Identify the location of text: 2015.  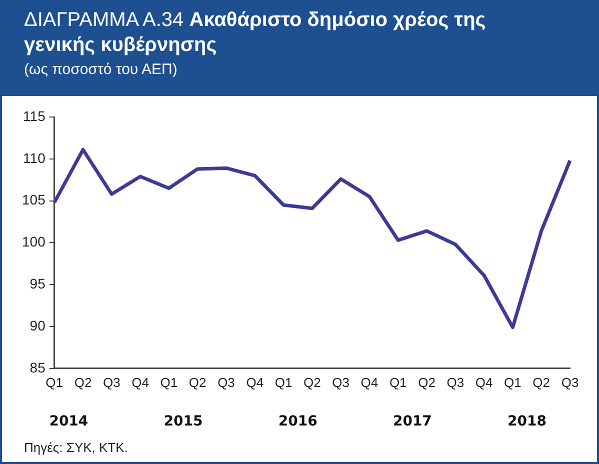
(183, 422).